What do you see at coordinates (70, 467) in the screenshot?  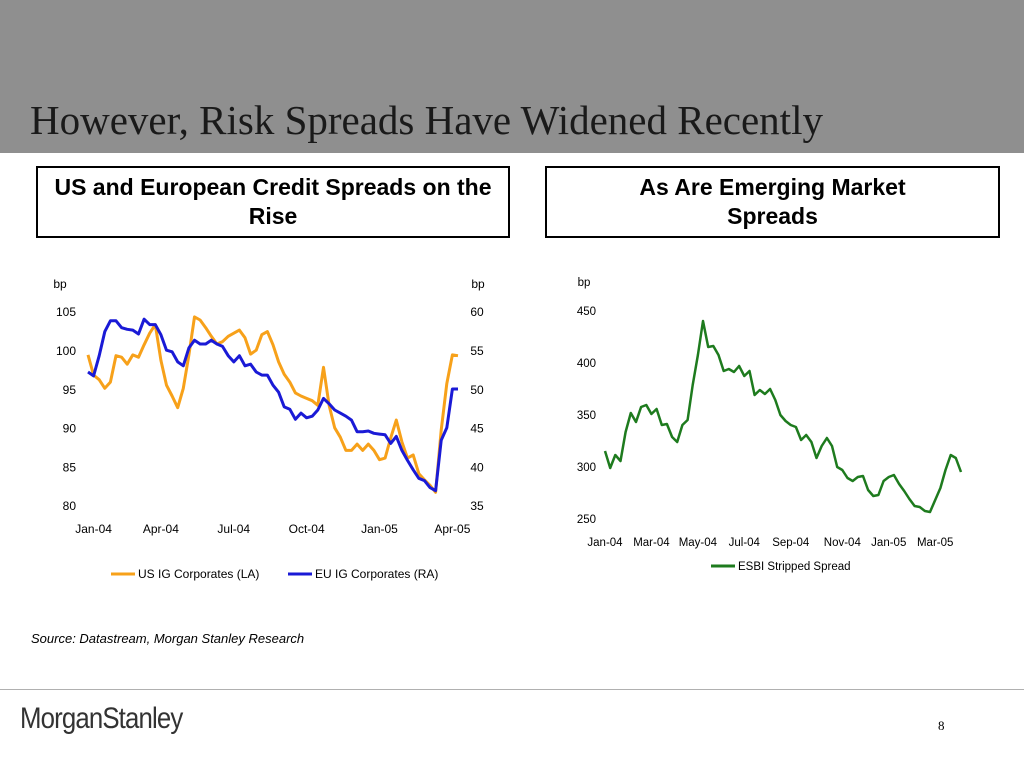 I see `y-tick-label: 85` at bounding box center [70, 467].